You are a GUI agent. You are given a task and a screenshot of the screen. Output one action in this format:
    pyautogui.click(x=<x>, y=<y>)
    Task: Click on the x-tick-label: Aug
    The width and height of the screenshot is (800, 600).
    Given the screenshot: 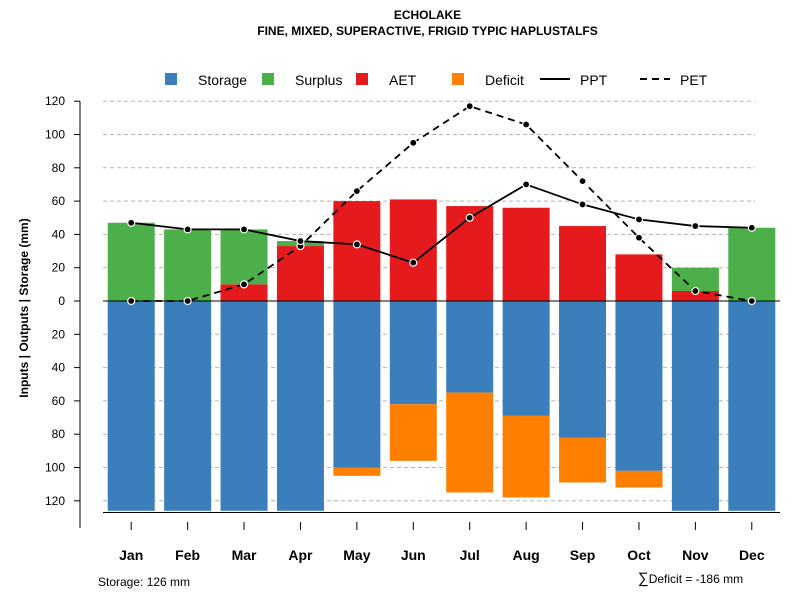 What is the action you would take?
    pyautogui.click(x=526, y=555)
    